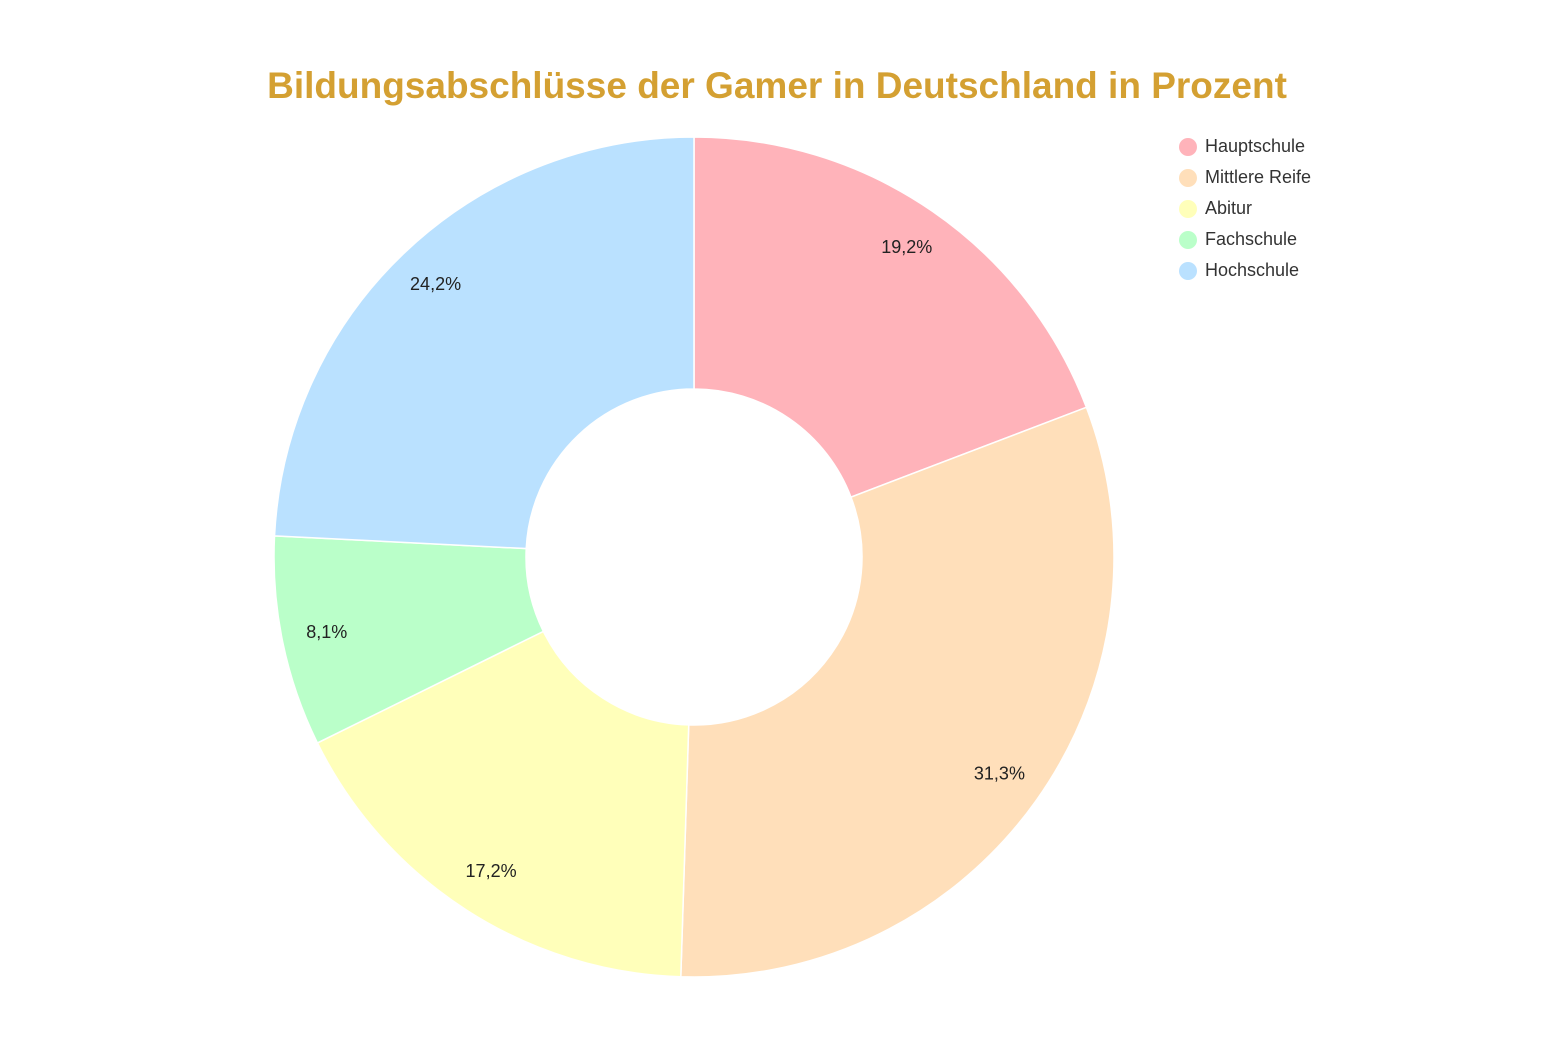 The image size is (1563, 1061). I want to click on legend-label: Hochschule, so click(1252, 270).